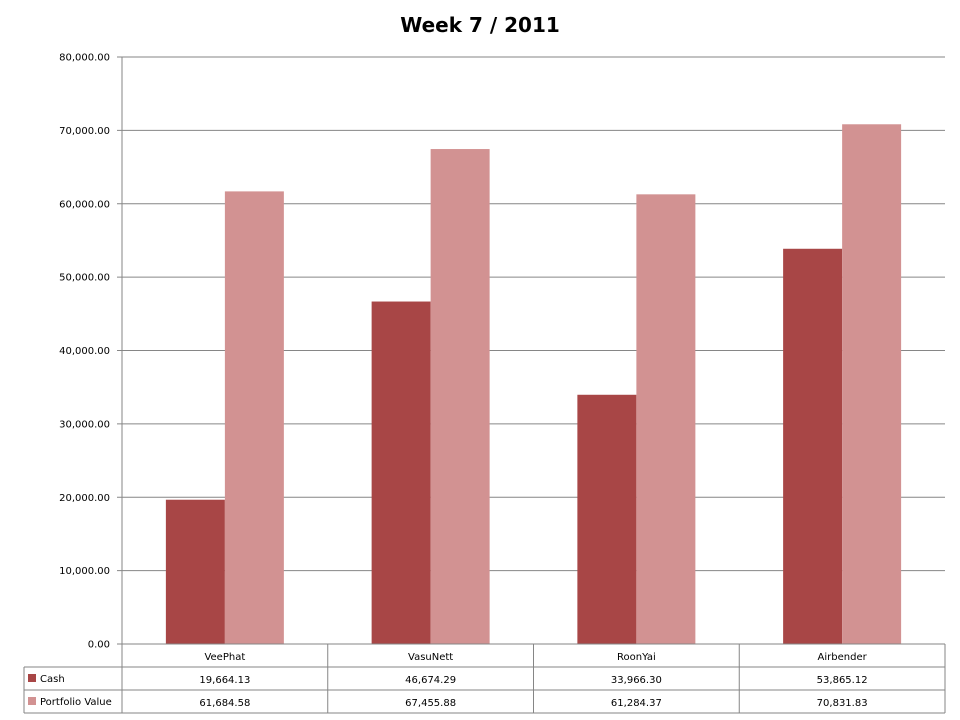 Image resolution: width=960 pixels, height=720 pixels. Describe the element at coordinates (224, 680) in the screenshot. I see `data-label: 19,664.13` at that location.